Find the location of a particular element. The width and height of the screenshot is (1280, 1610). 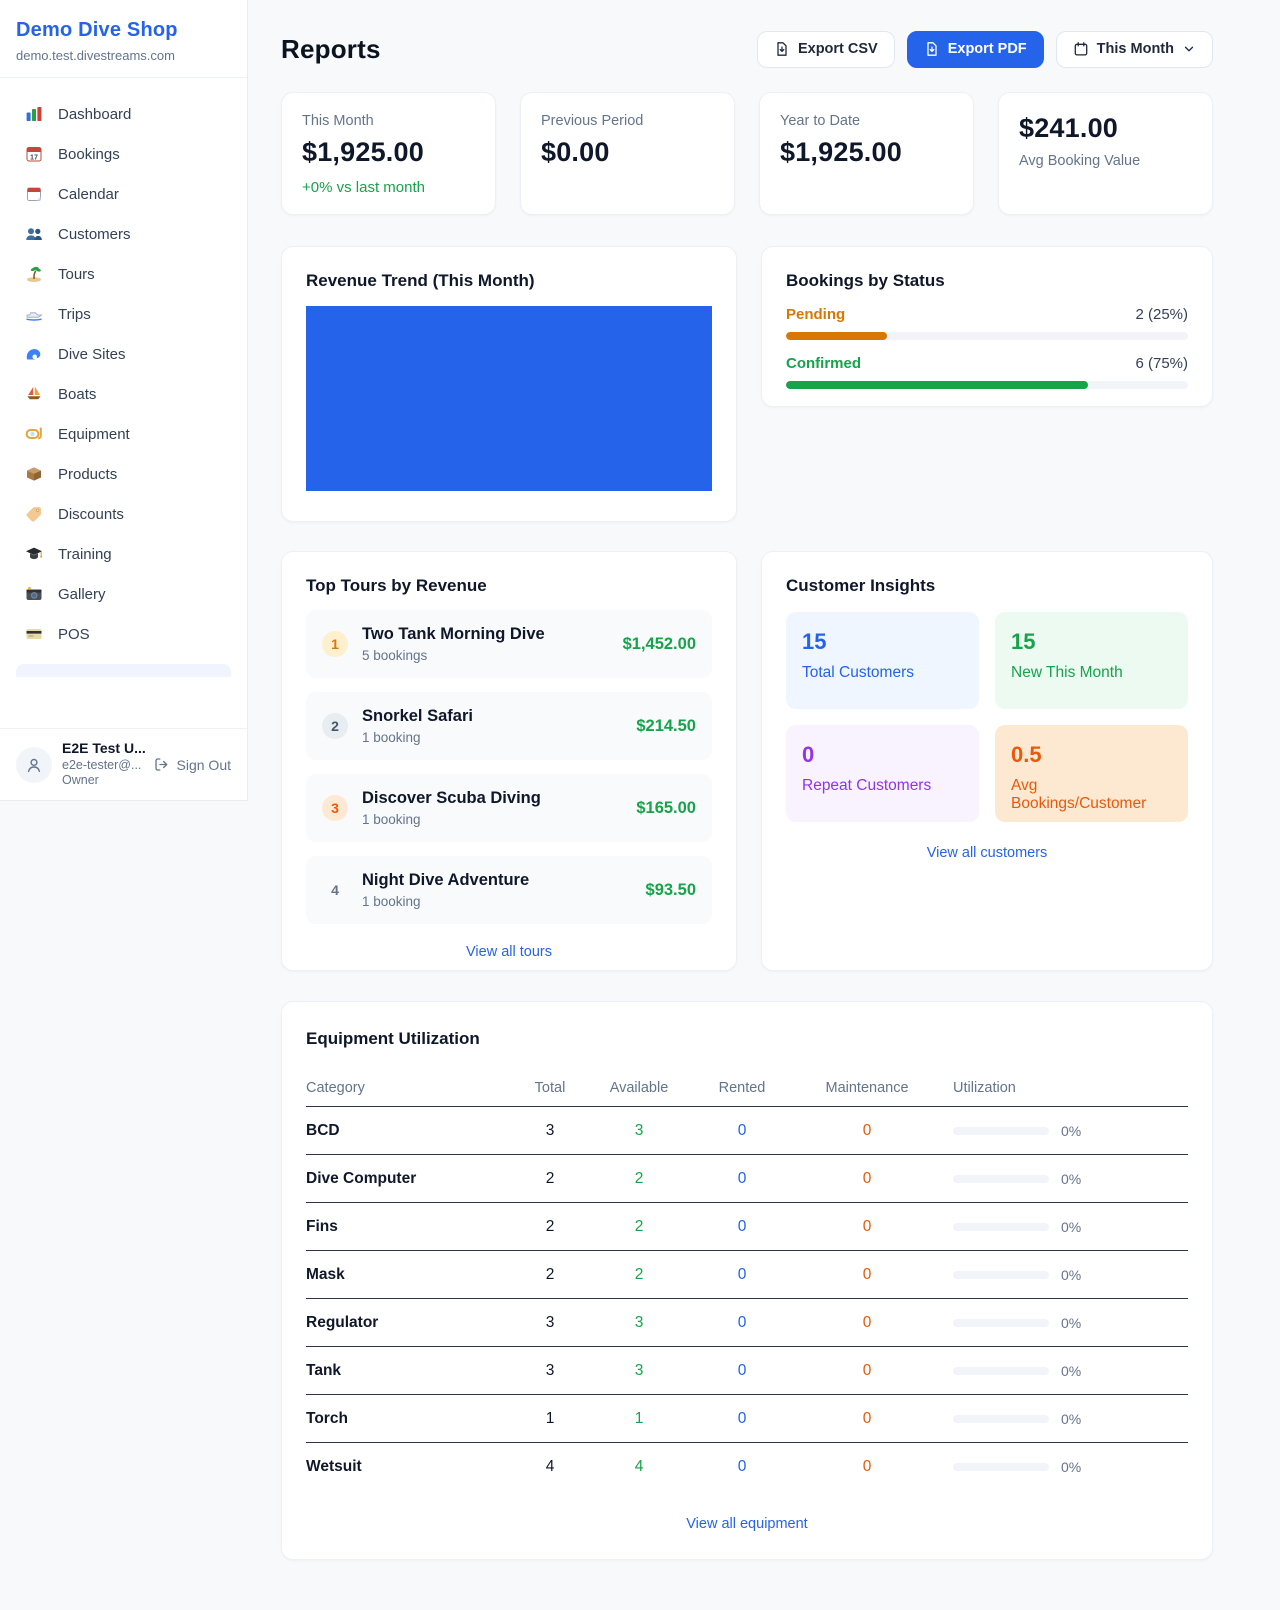

sidebar-item-label: Dashboard is located at coordinates (95, 114).